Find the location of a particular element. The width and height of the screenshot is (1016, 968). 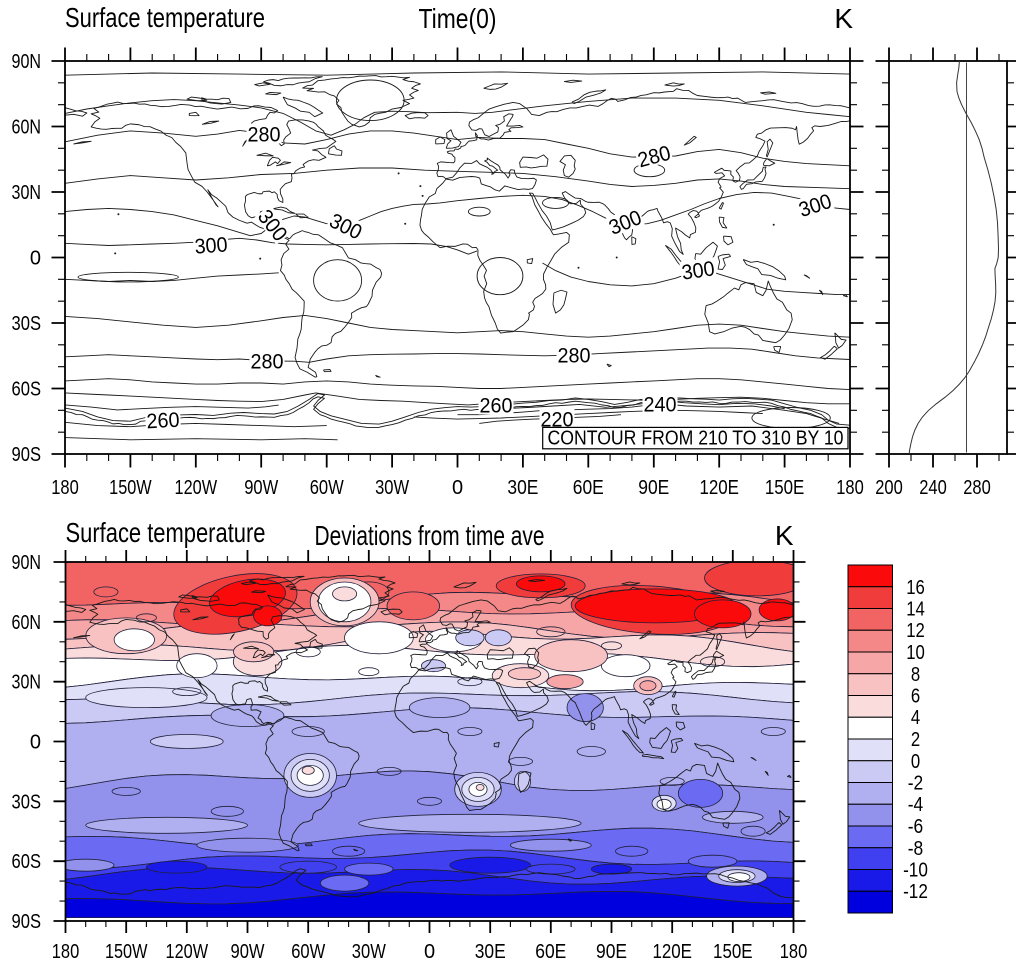

svg-text: -10 is located at coordinates (915, 871).